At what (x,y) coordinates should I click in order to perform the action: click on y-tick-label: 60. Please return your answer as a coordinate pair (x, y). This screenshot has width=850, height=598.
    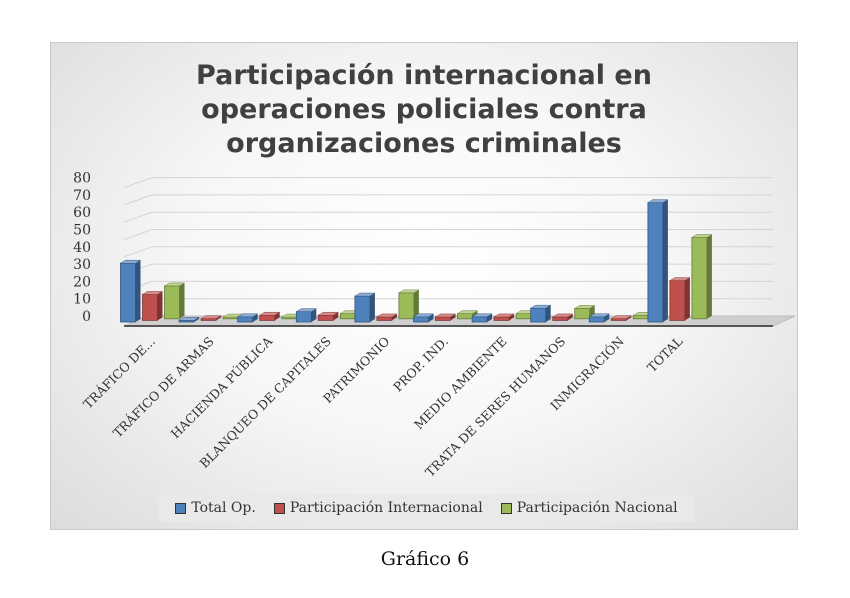
    Looking at the image, I should click on (82, 213).